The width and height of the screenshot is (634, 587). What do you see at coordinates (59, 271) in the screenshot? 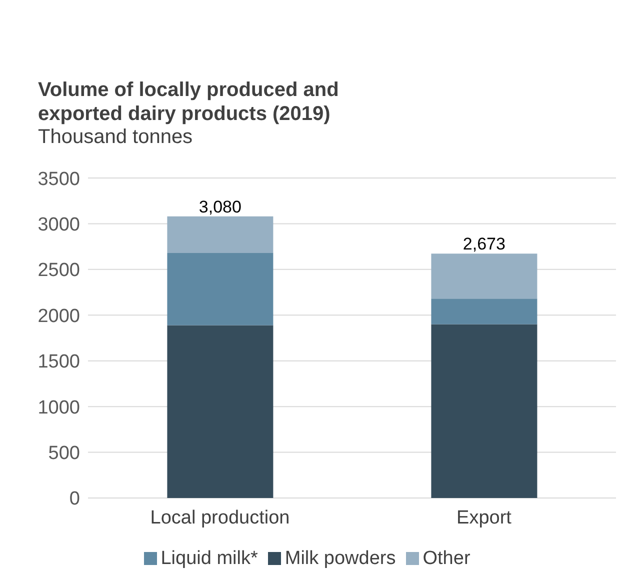
I see `y-tick-label: 2500` at bounding box center [59, 271].